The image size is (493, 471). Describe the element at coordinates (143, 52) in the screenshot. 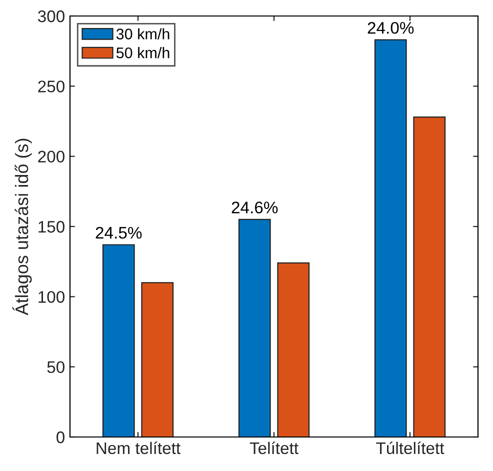

I see `legend-label: 50 km/h` at that location.